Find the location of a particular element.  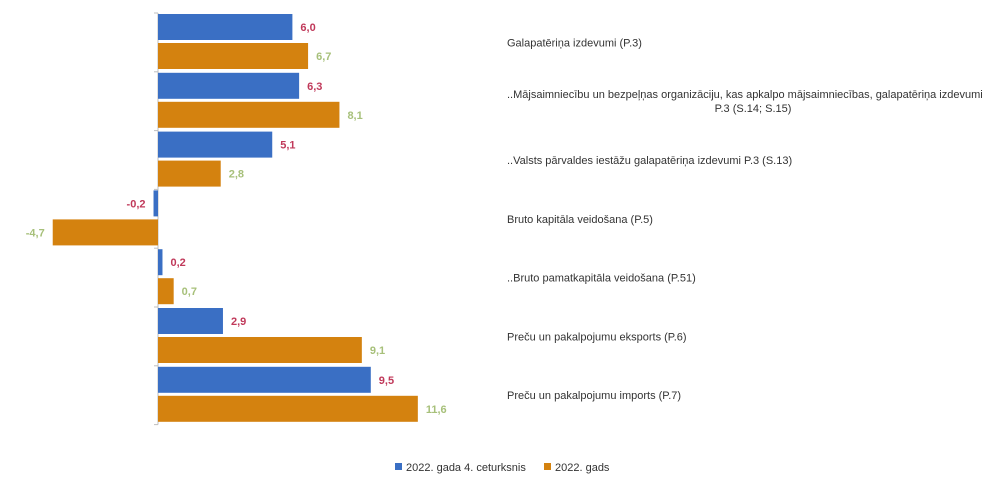

chart-legend: 2022. gada 4. ceturksnis 2022. gads is located at coordinates (502, 468).